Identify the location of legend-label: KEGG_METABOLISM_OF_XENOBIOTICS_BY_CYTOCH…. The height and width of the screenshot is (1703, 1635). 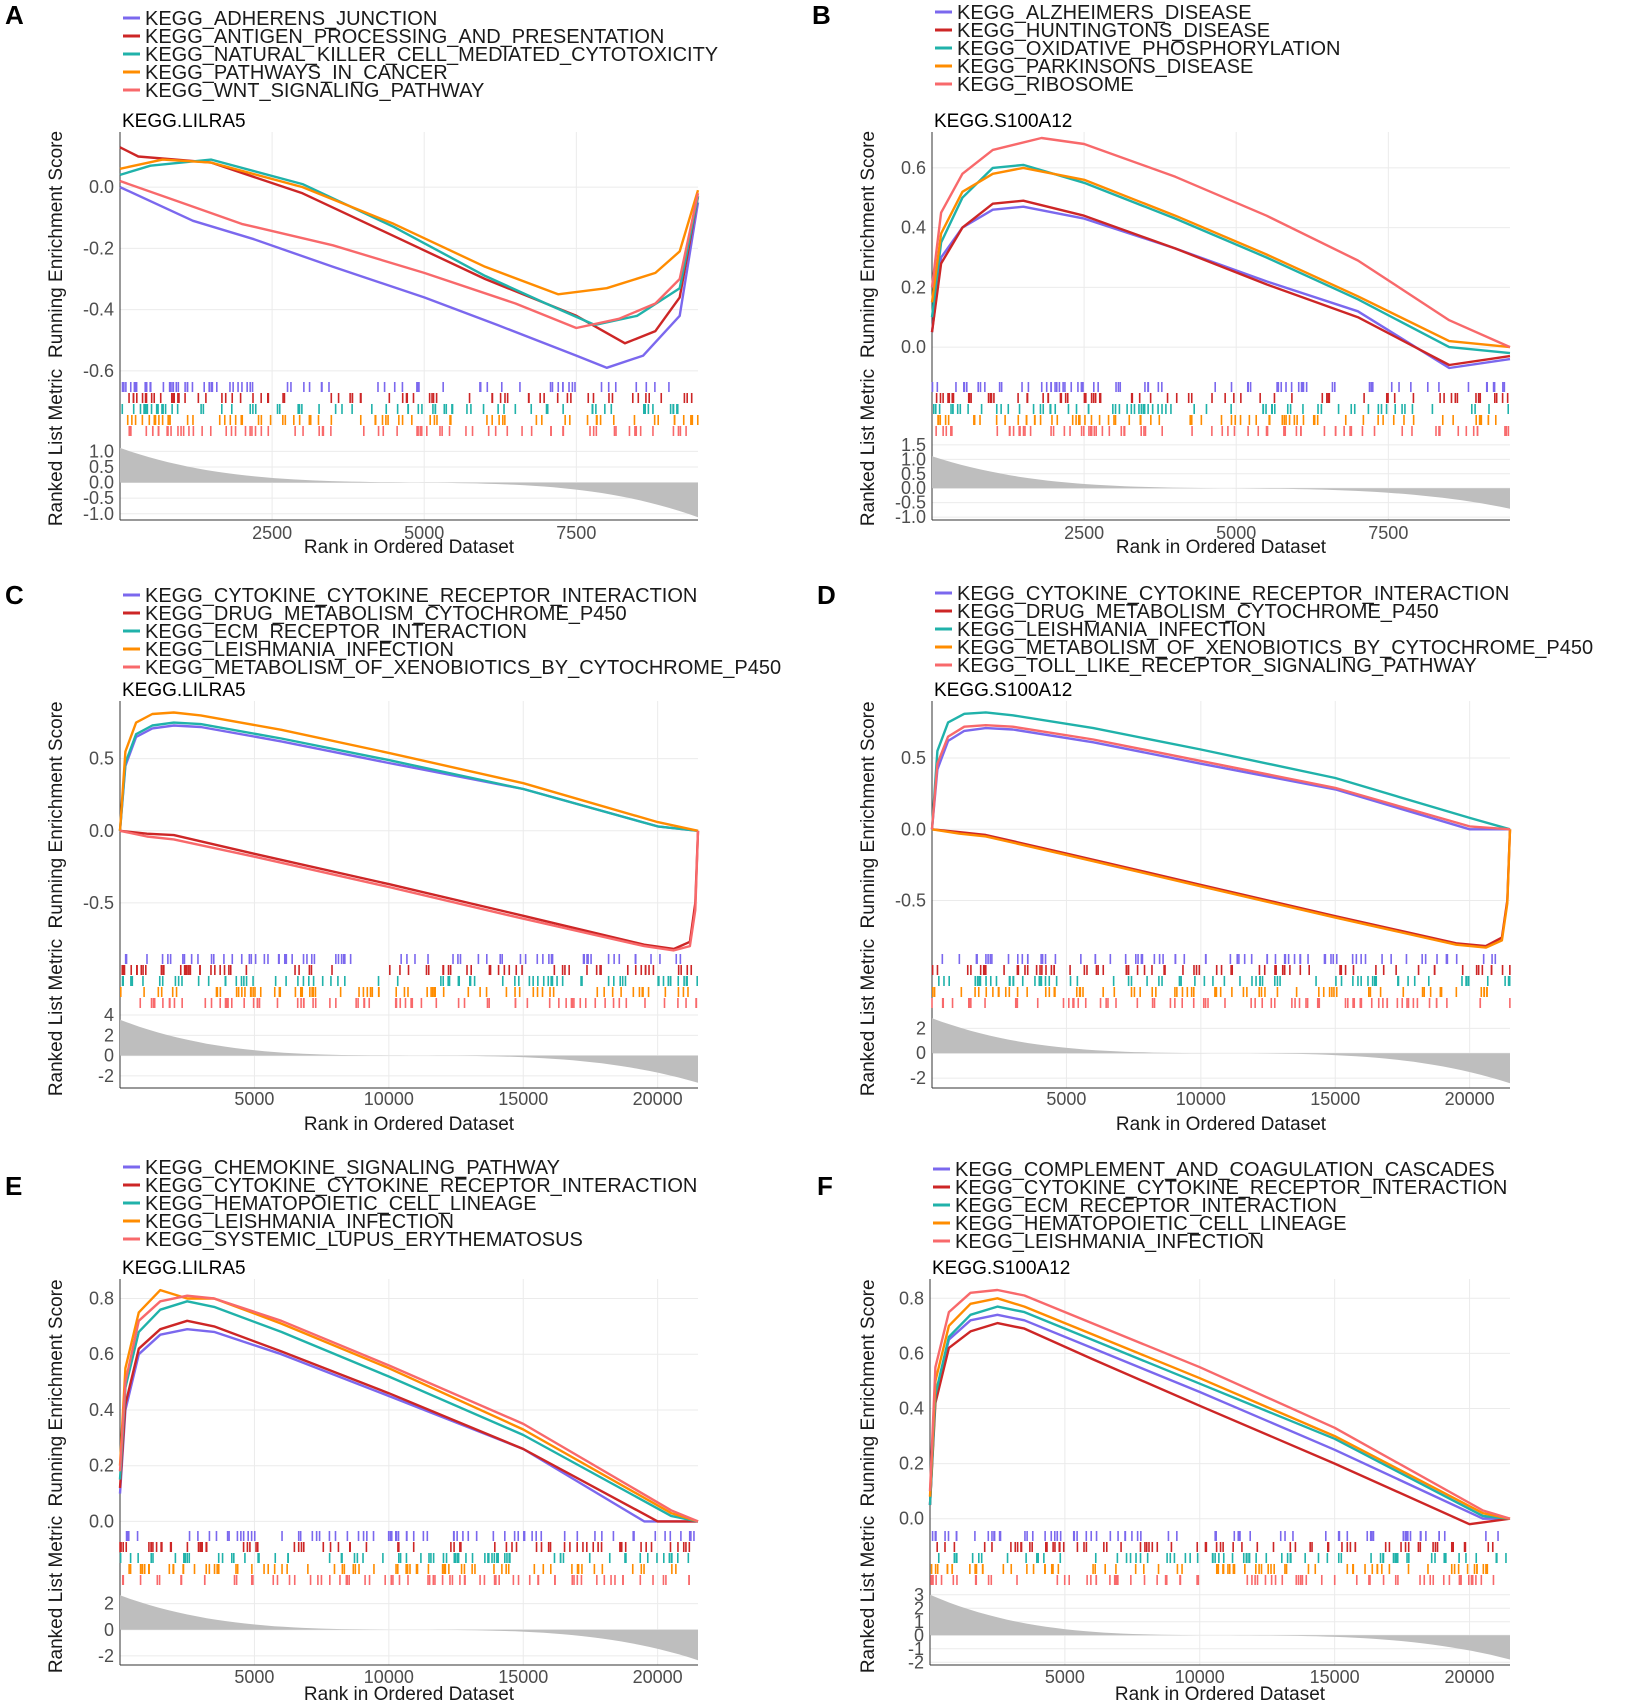
(1275, 648).